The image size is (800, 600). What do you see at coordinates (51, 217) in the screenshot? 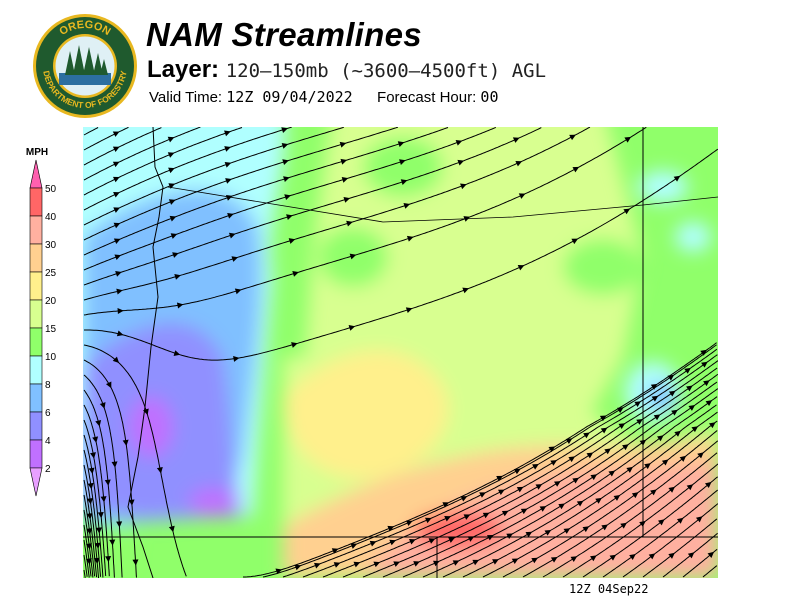
I see `legend-tick-label: 40` at bounding box center [51, 217].